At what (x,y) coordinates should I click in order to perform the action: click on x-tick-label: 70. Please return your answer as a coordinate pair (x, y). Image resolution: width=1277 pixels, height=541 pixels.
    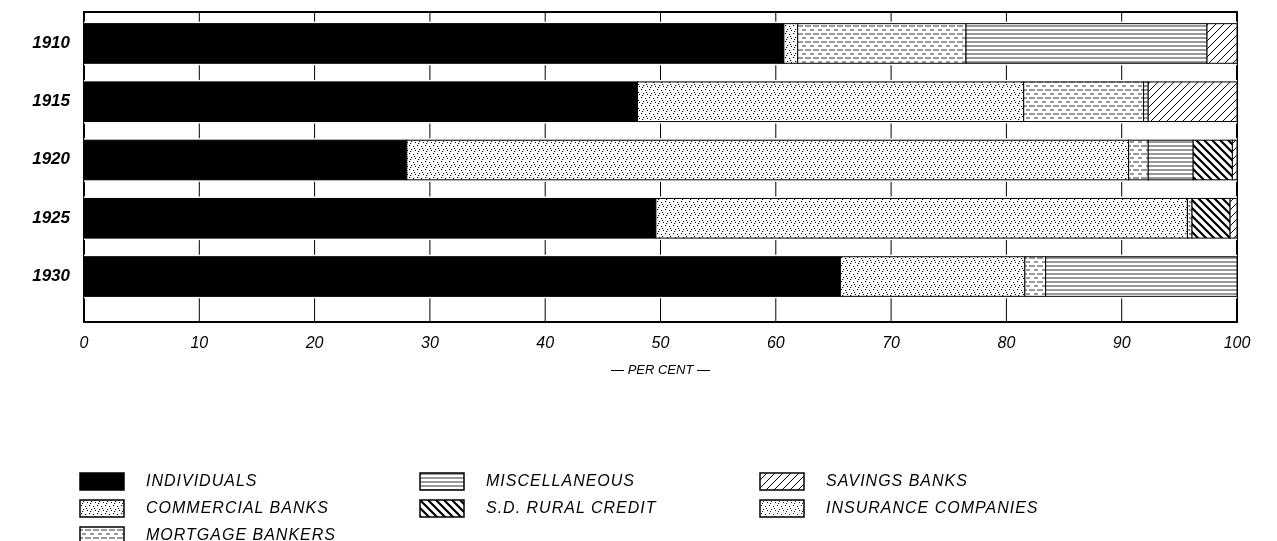
    Looking at the image, I should click on (891, 342).